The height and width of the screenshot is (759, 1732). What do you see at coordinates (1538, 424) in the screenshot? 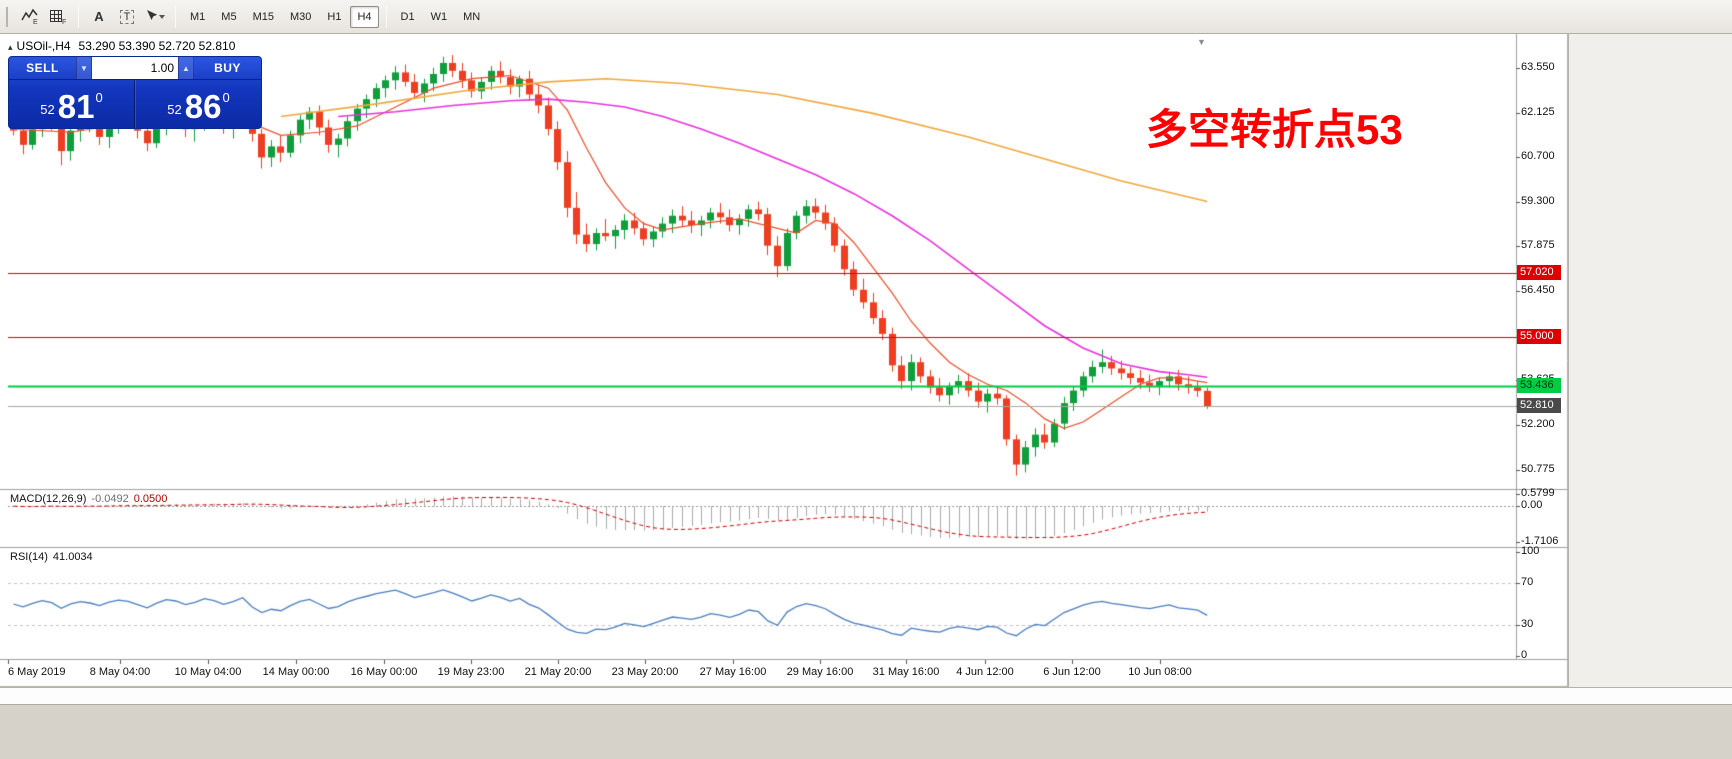
I see `price-axis-label: 52.200` at bounding box center [1538, 424].